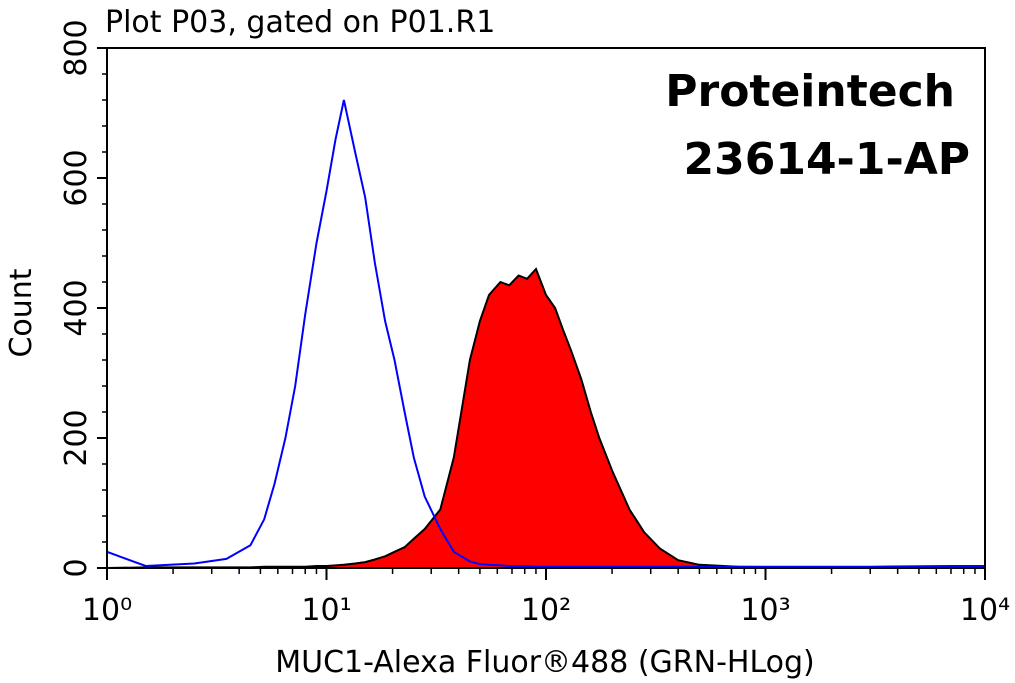  I want to click on y-tick-label: 0, so click(76, 567).